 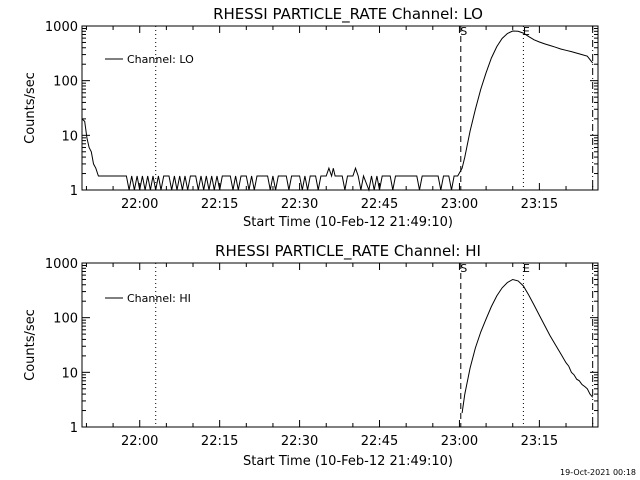 What do you see at coordinates (299, 441) in the screenshot?
I see `hi-x-tick-label: 22:30` at bounding box center [299, 441].